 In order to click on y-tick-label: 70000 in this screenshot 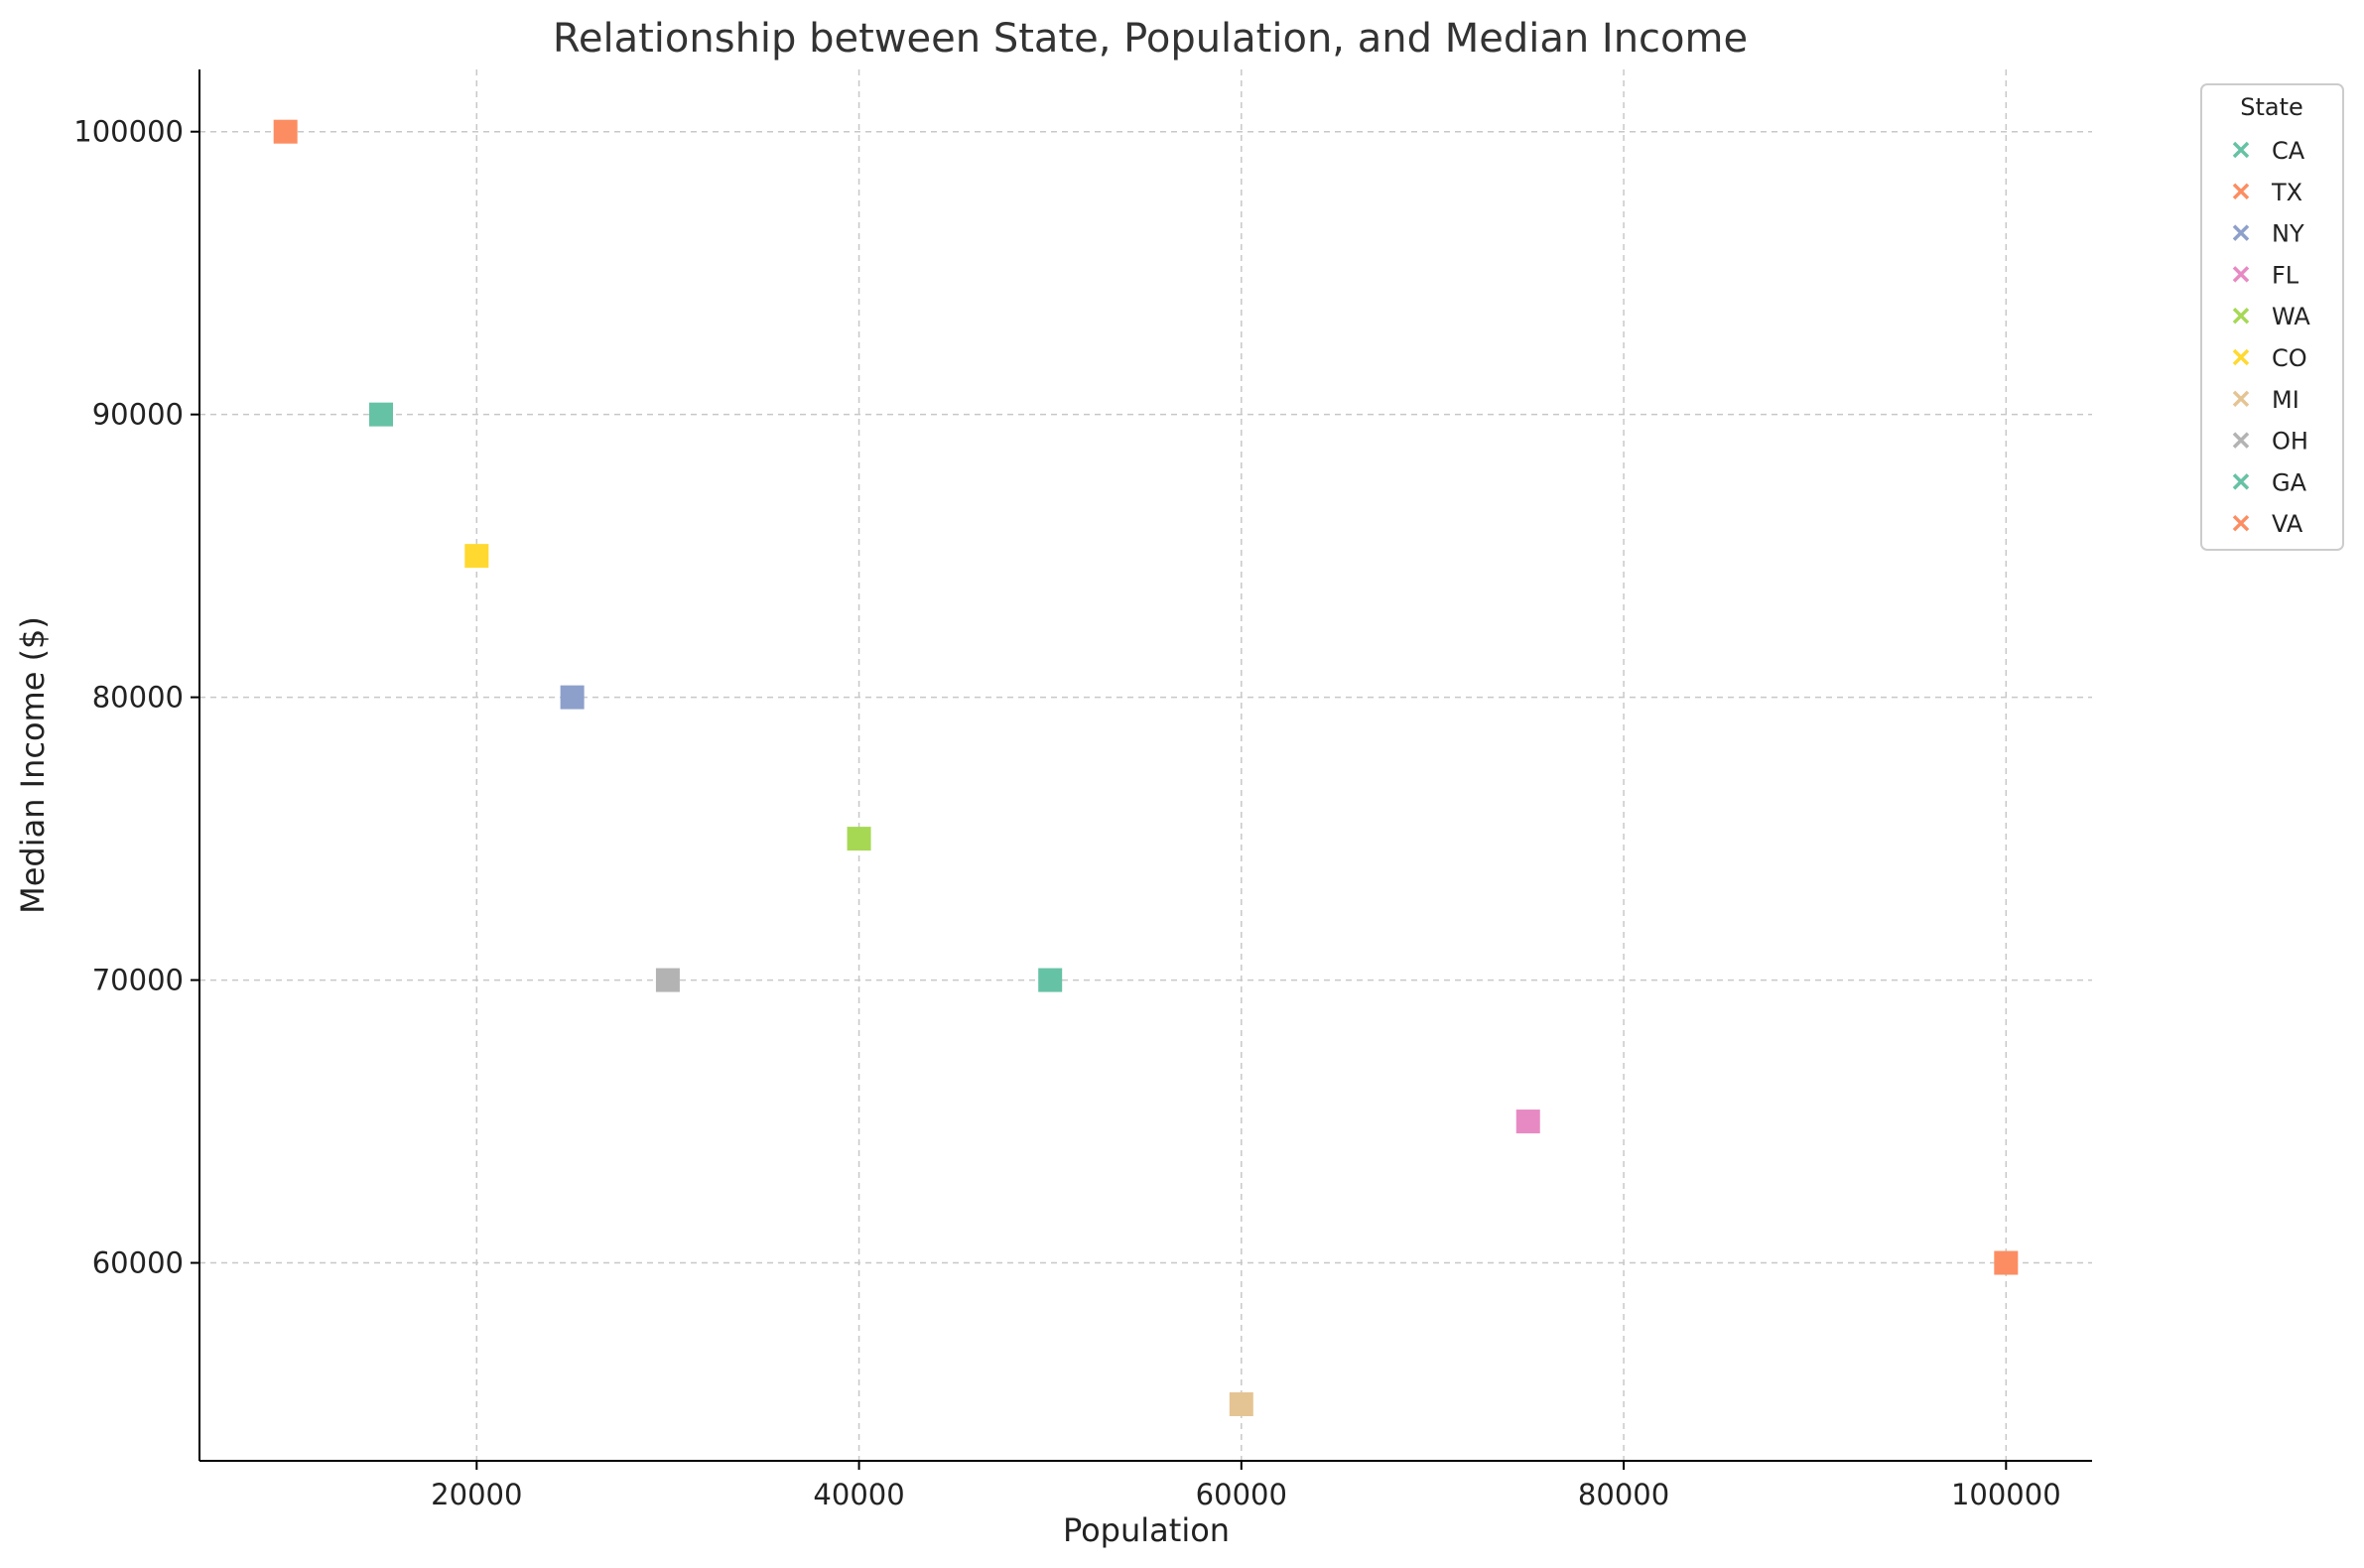, I will do `click(138, 980)`.